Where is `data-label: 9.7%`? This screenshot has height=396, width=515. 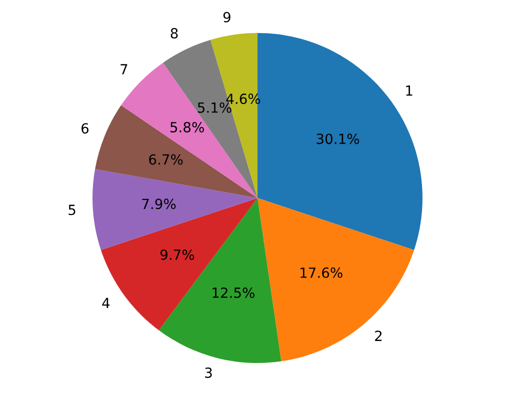
data-label: 9.7% is located at coordinates (177, 254).